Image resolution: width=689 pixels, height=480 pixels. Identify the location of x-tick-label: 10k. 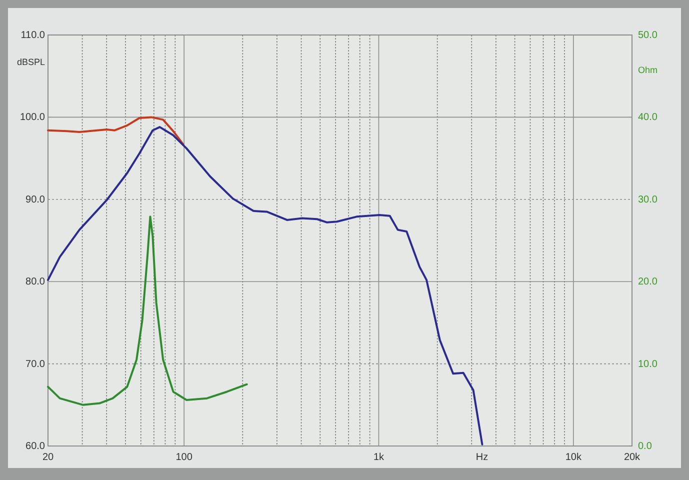
(573, 457).